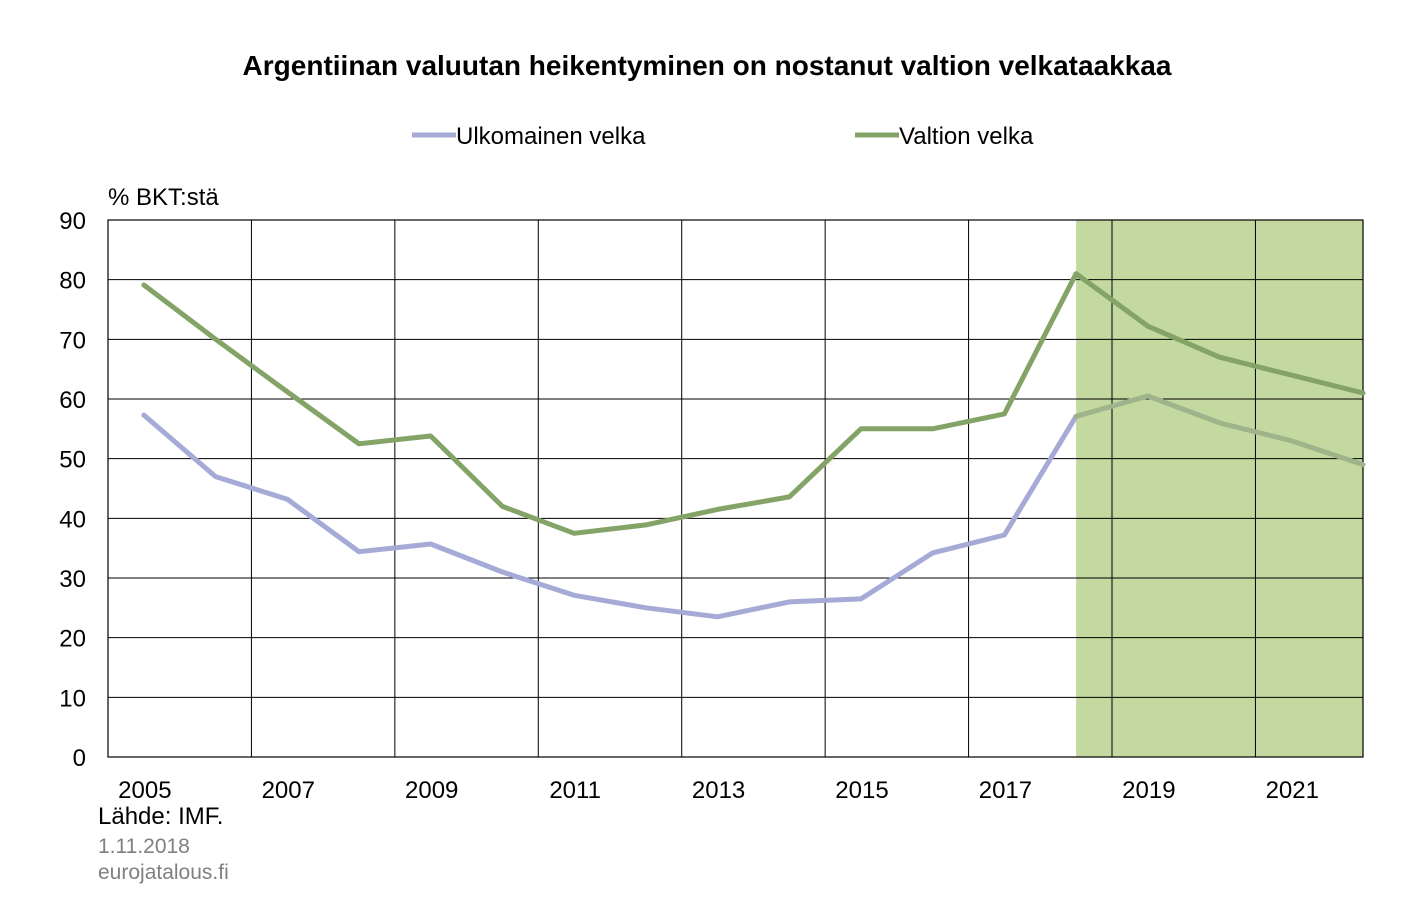 The height and width of the screenshot is (924, 1415). Describe the element at coordinates (163, 197) in the screenshot. I see `y-axis-label: % BKT:stä` at that location.